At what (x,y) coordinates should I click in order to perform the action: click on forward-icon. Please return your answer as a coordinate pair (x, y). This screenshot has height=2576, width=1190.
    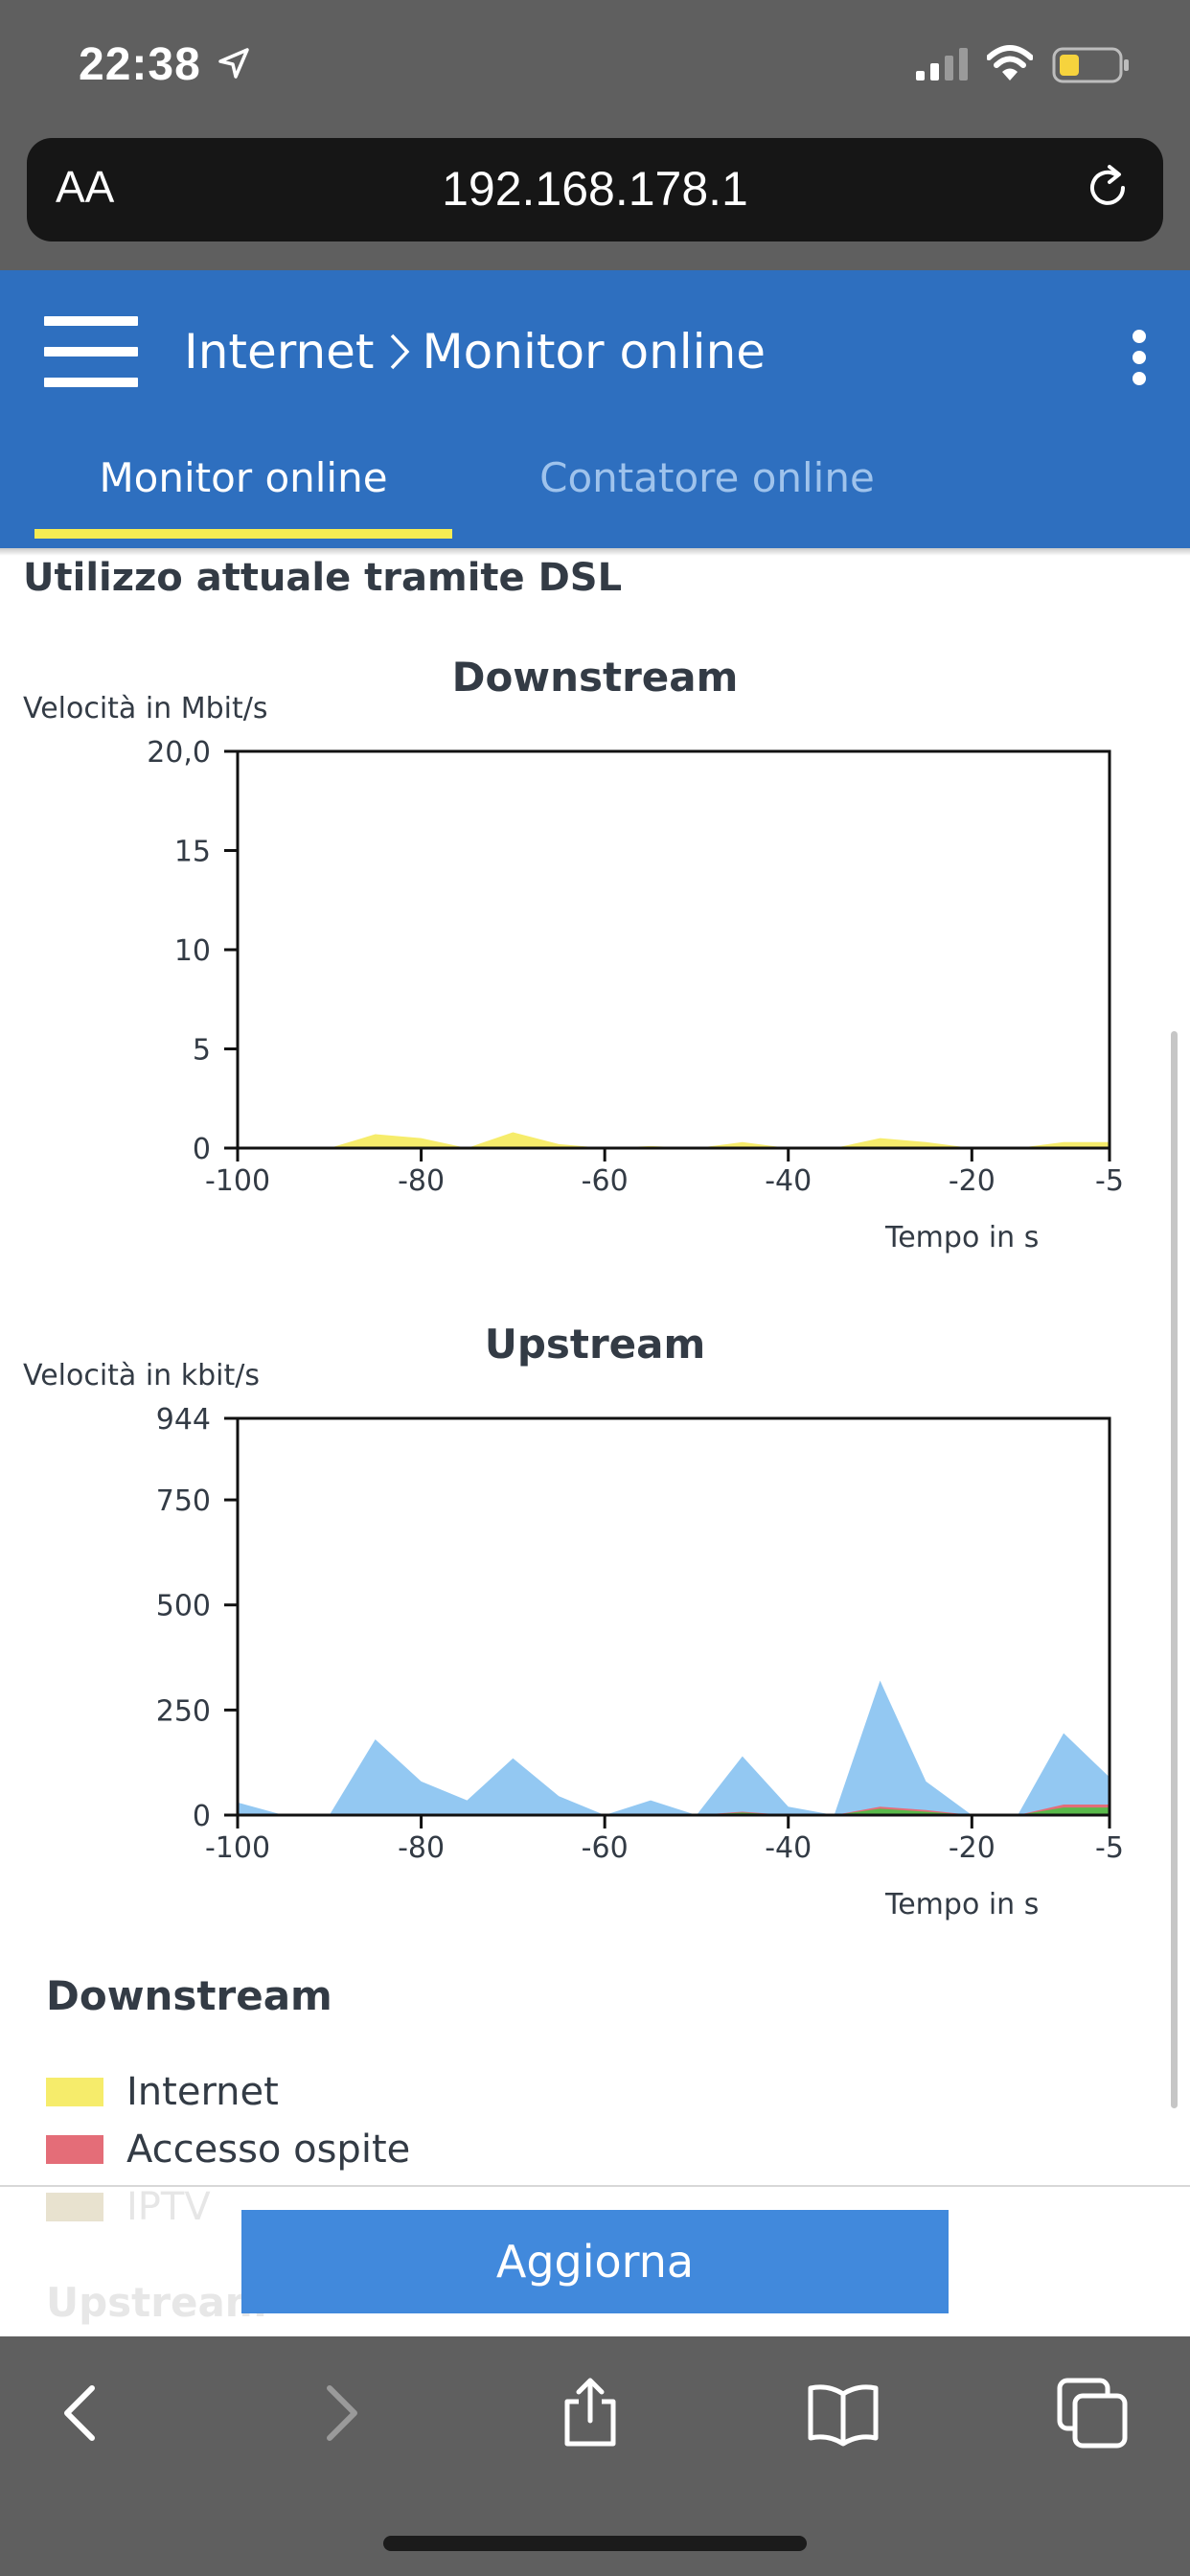
    Looking at the image, I should click on (340, 2413).